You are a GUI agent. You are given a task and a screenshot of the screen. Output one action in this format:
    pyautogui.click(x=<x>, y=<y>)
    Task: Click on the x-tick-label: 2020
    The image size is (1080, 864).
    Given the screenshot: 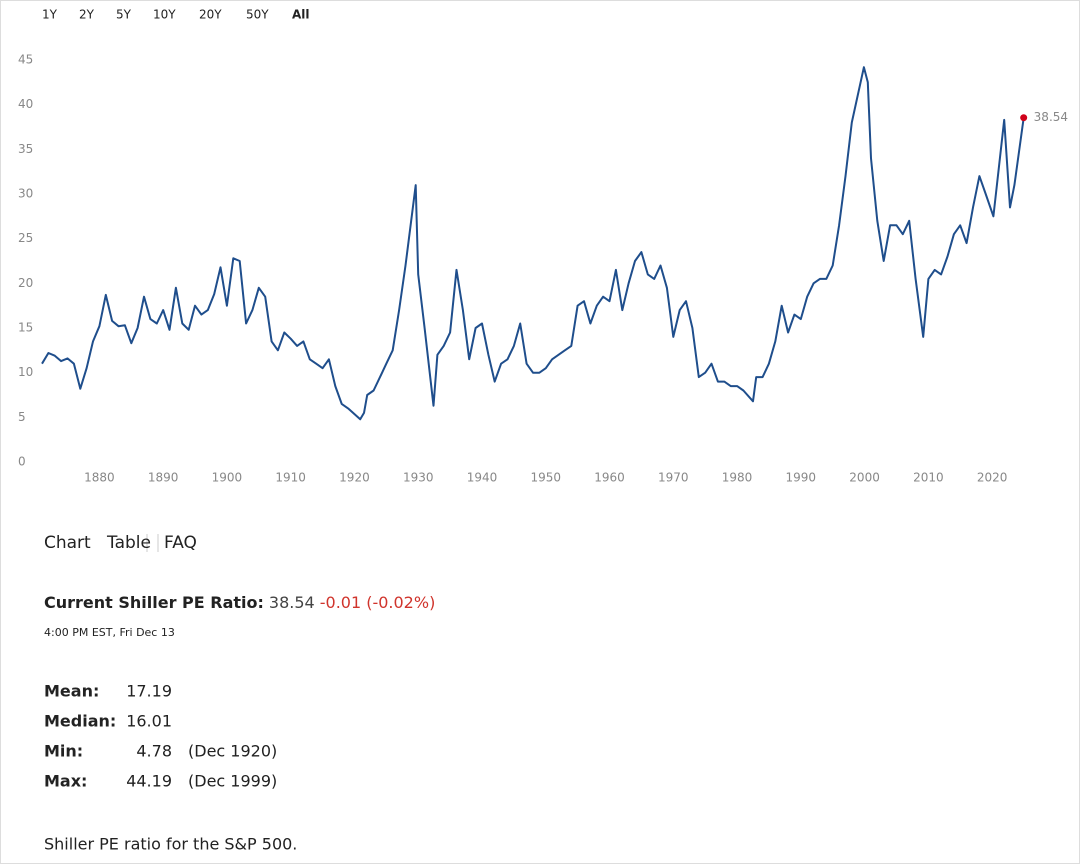 What is the action you would take?
    pyautogui.click(x=992, y=478)
    